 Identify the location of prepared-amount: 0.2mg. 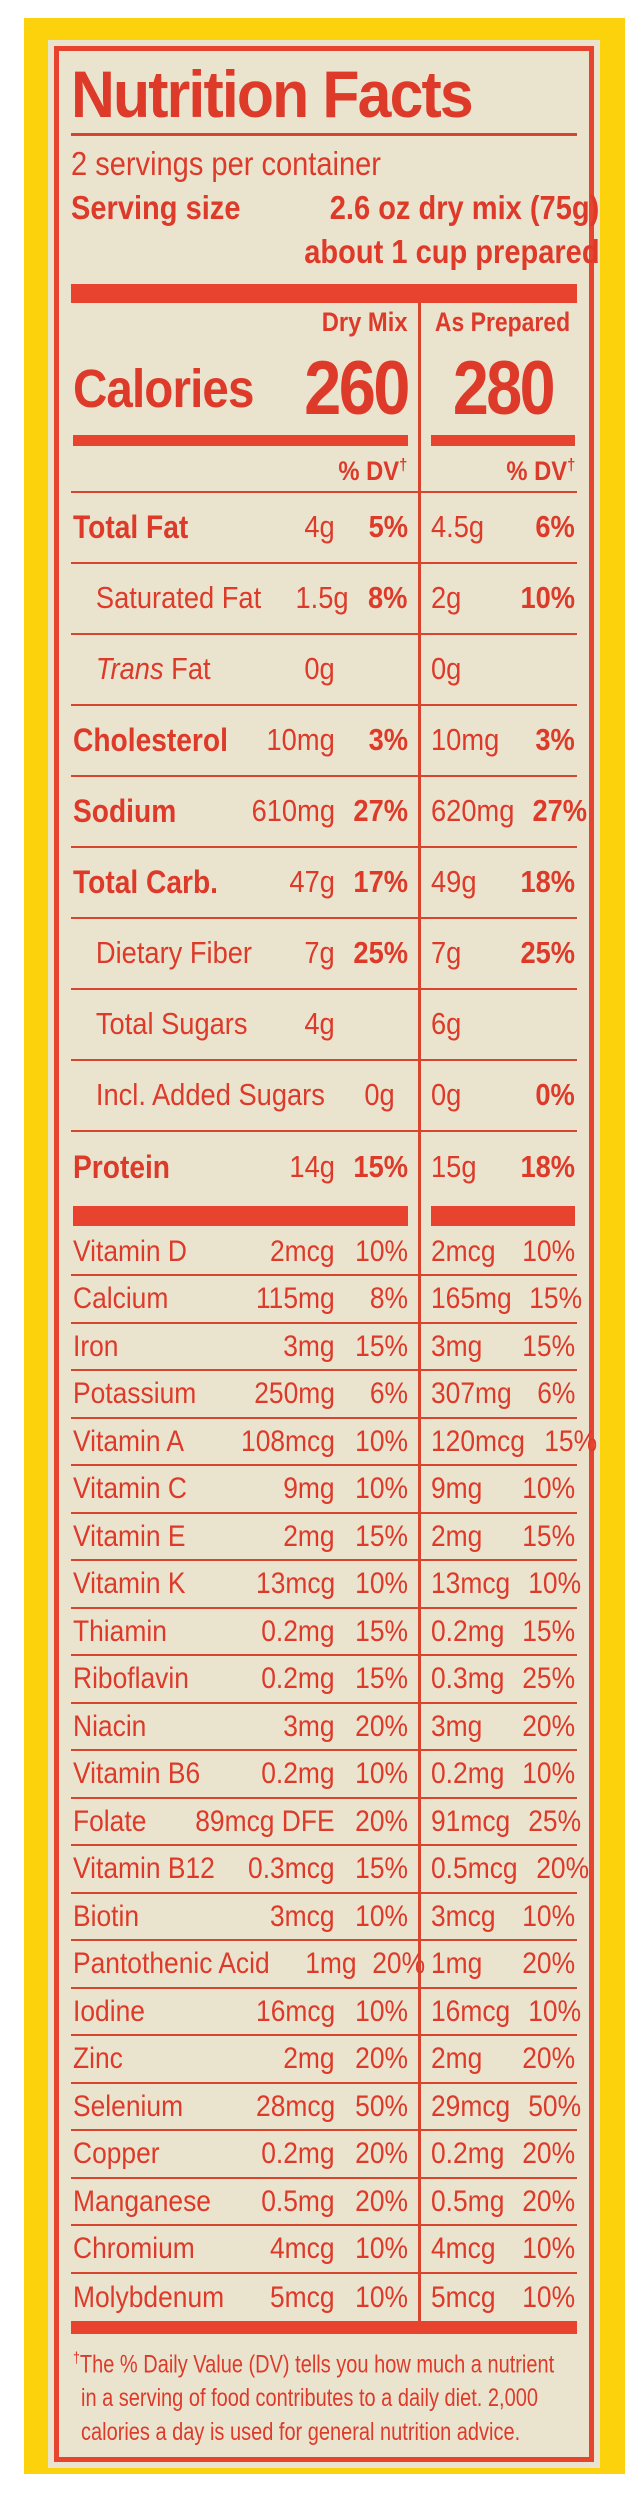
(467, 1631).